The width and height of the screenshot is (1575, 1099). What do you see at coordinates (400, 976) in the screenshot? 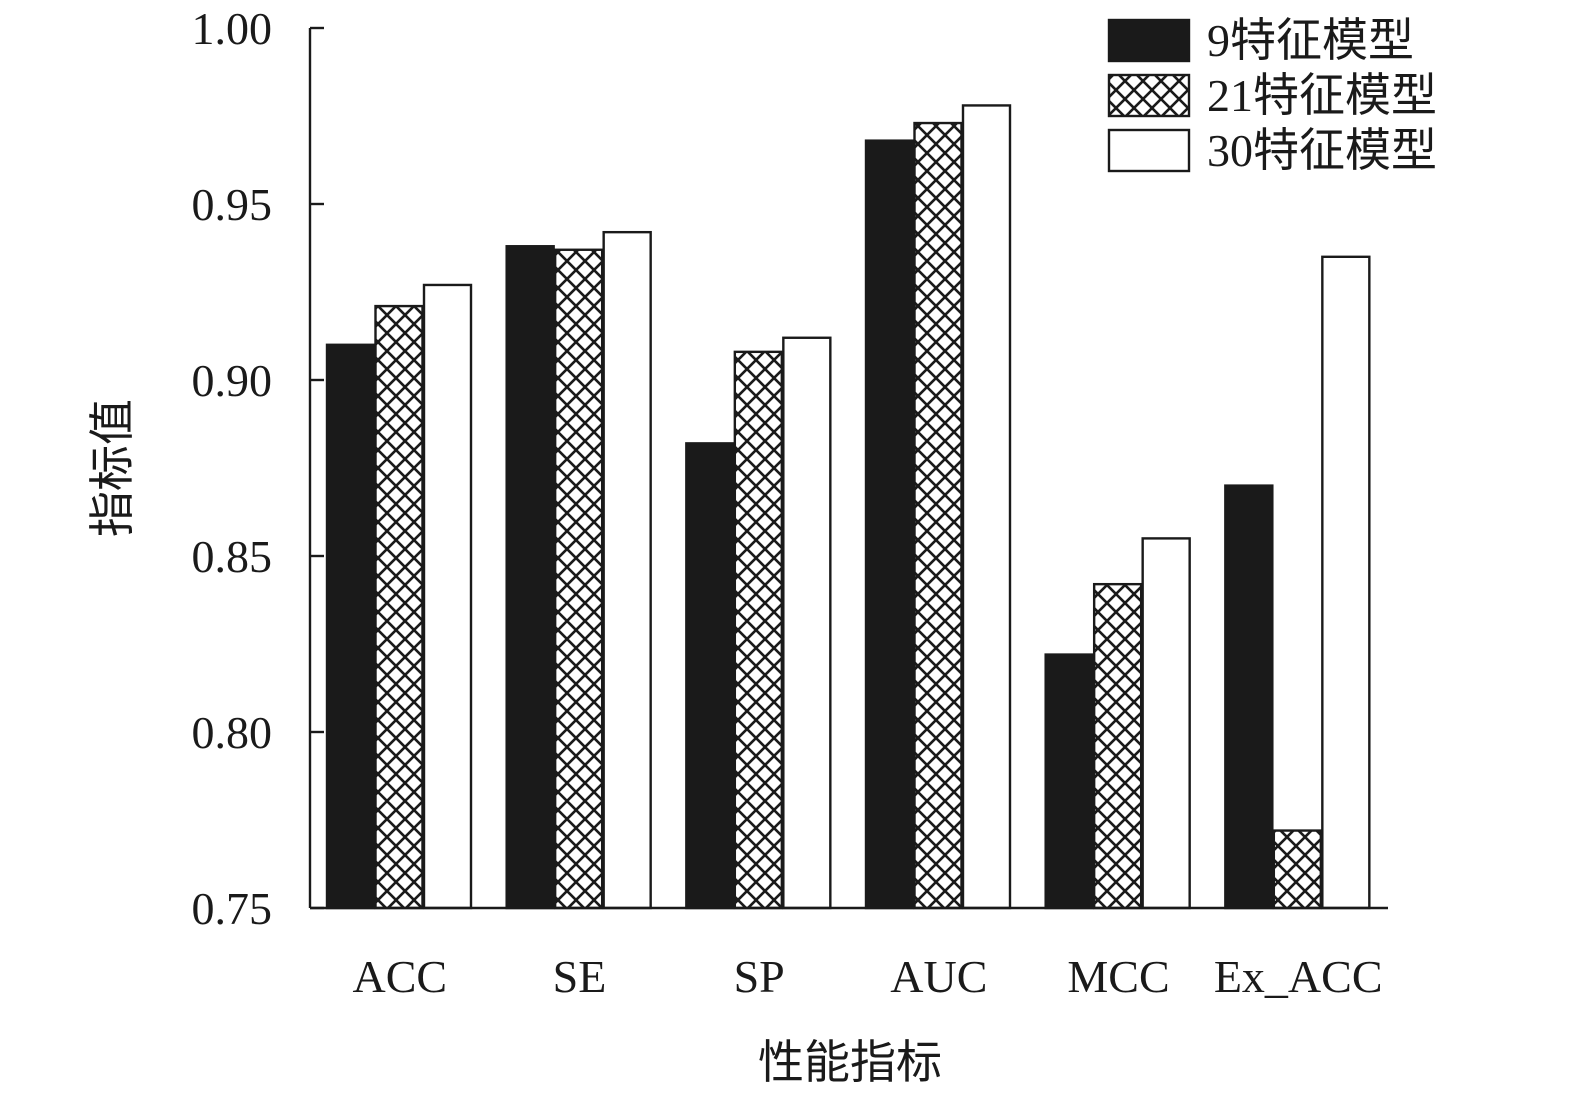
I see `x-tick-label: ACC` at bounding box center [400, 976].